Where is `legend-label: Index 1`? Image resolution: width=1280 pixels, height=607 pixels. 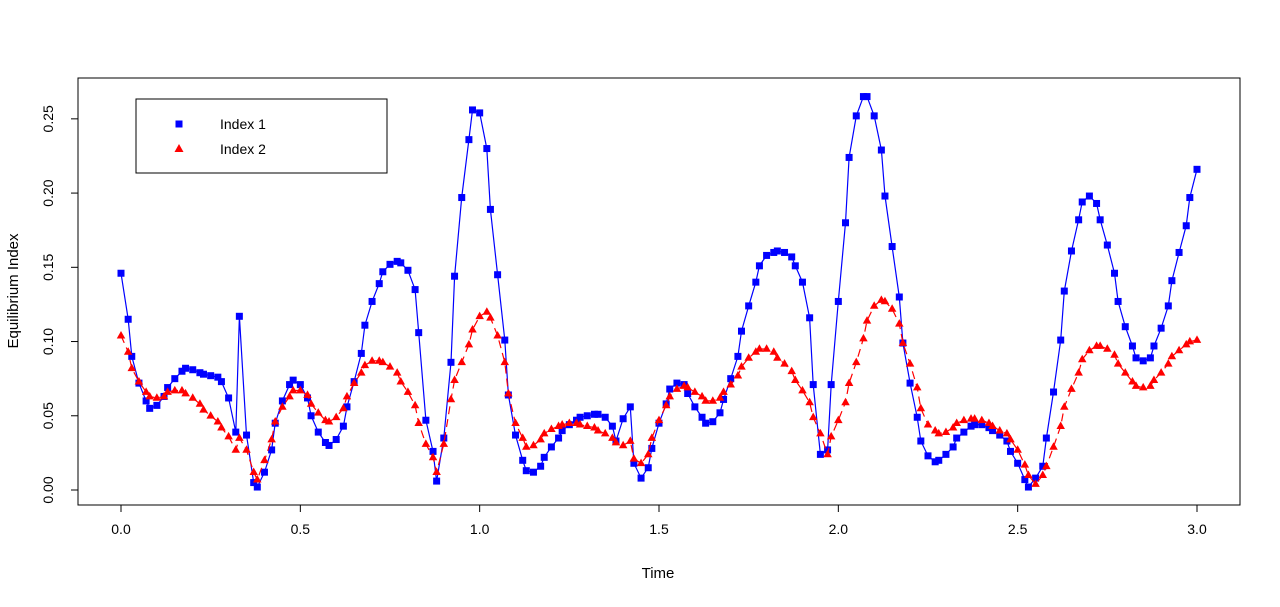 legend-label: Index 1 is located at coordinates (243, 124).